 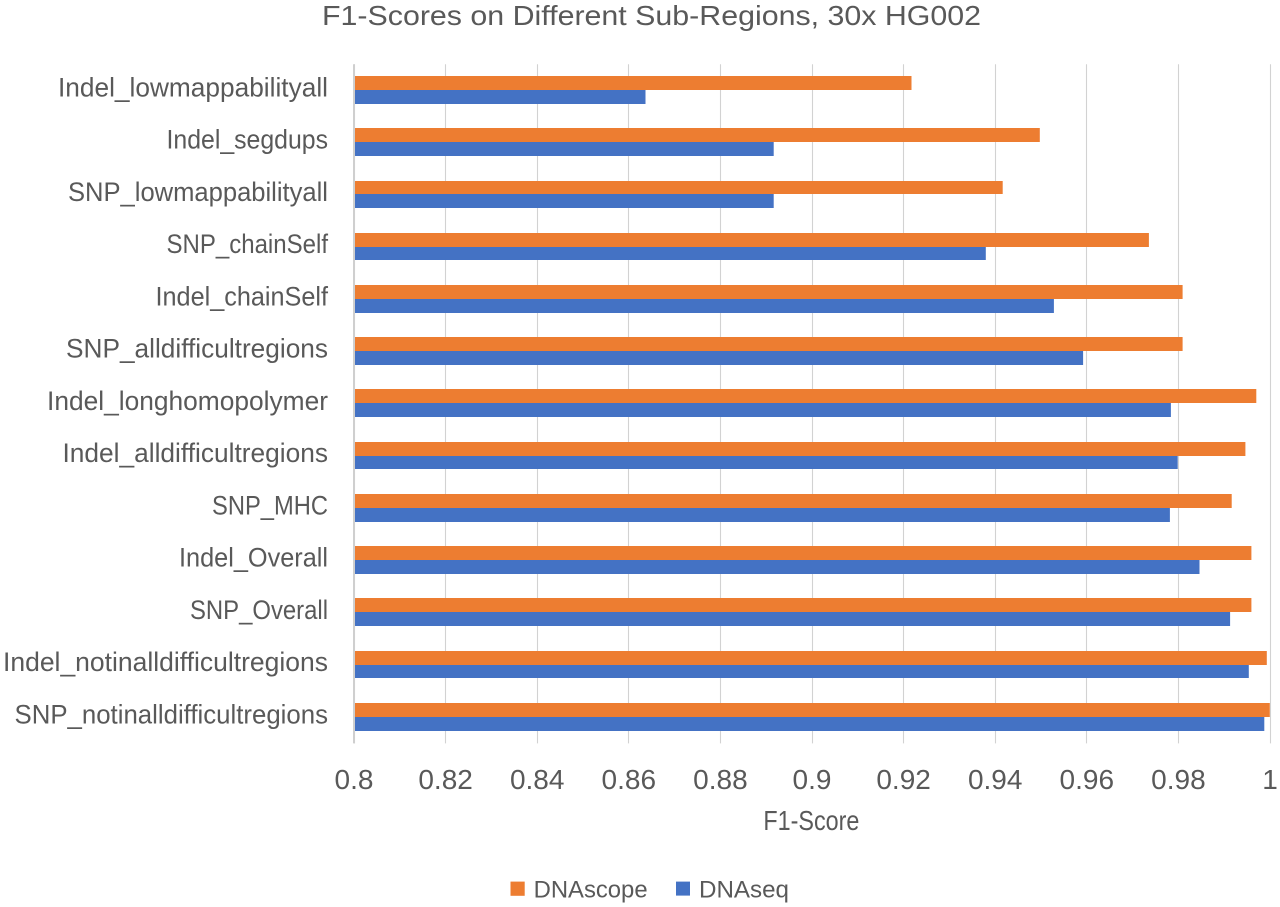 I want to click on svg-text: 0.92, so click(x=903, y=779).